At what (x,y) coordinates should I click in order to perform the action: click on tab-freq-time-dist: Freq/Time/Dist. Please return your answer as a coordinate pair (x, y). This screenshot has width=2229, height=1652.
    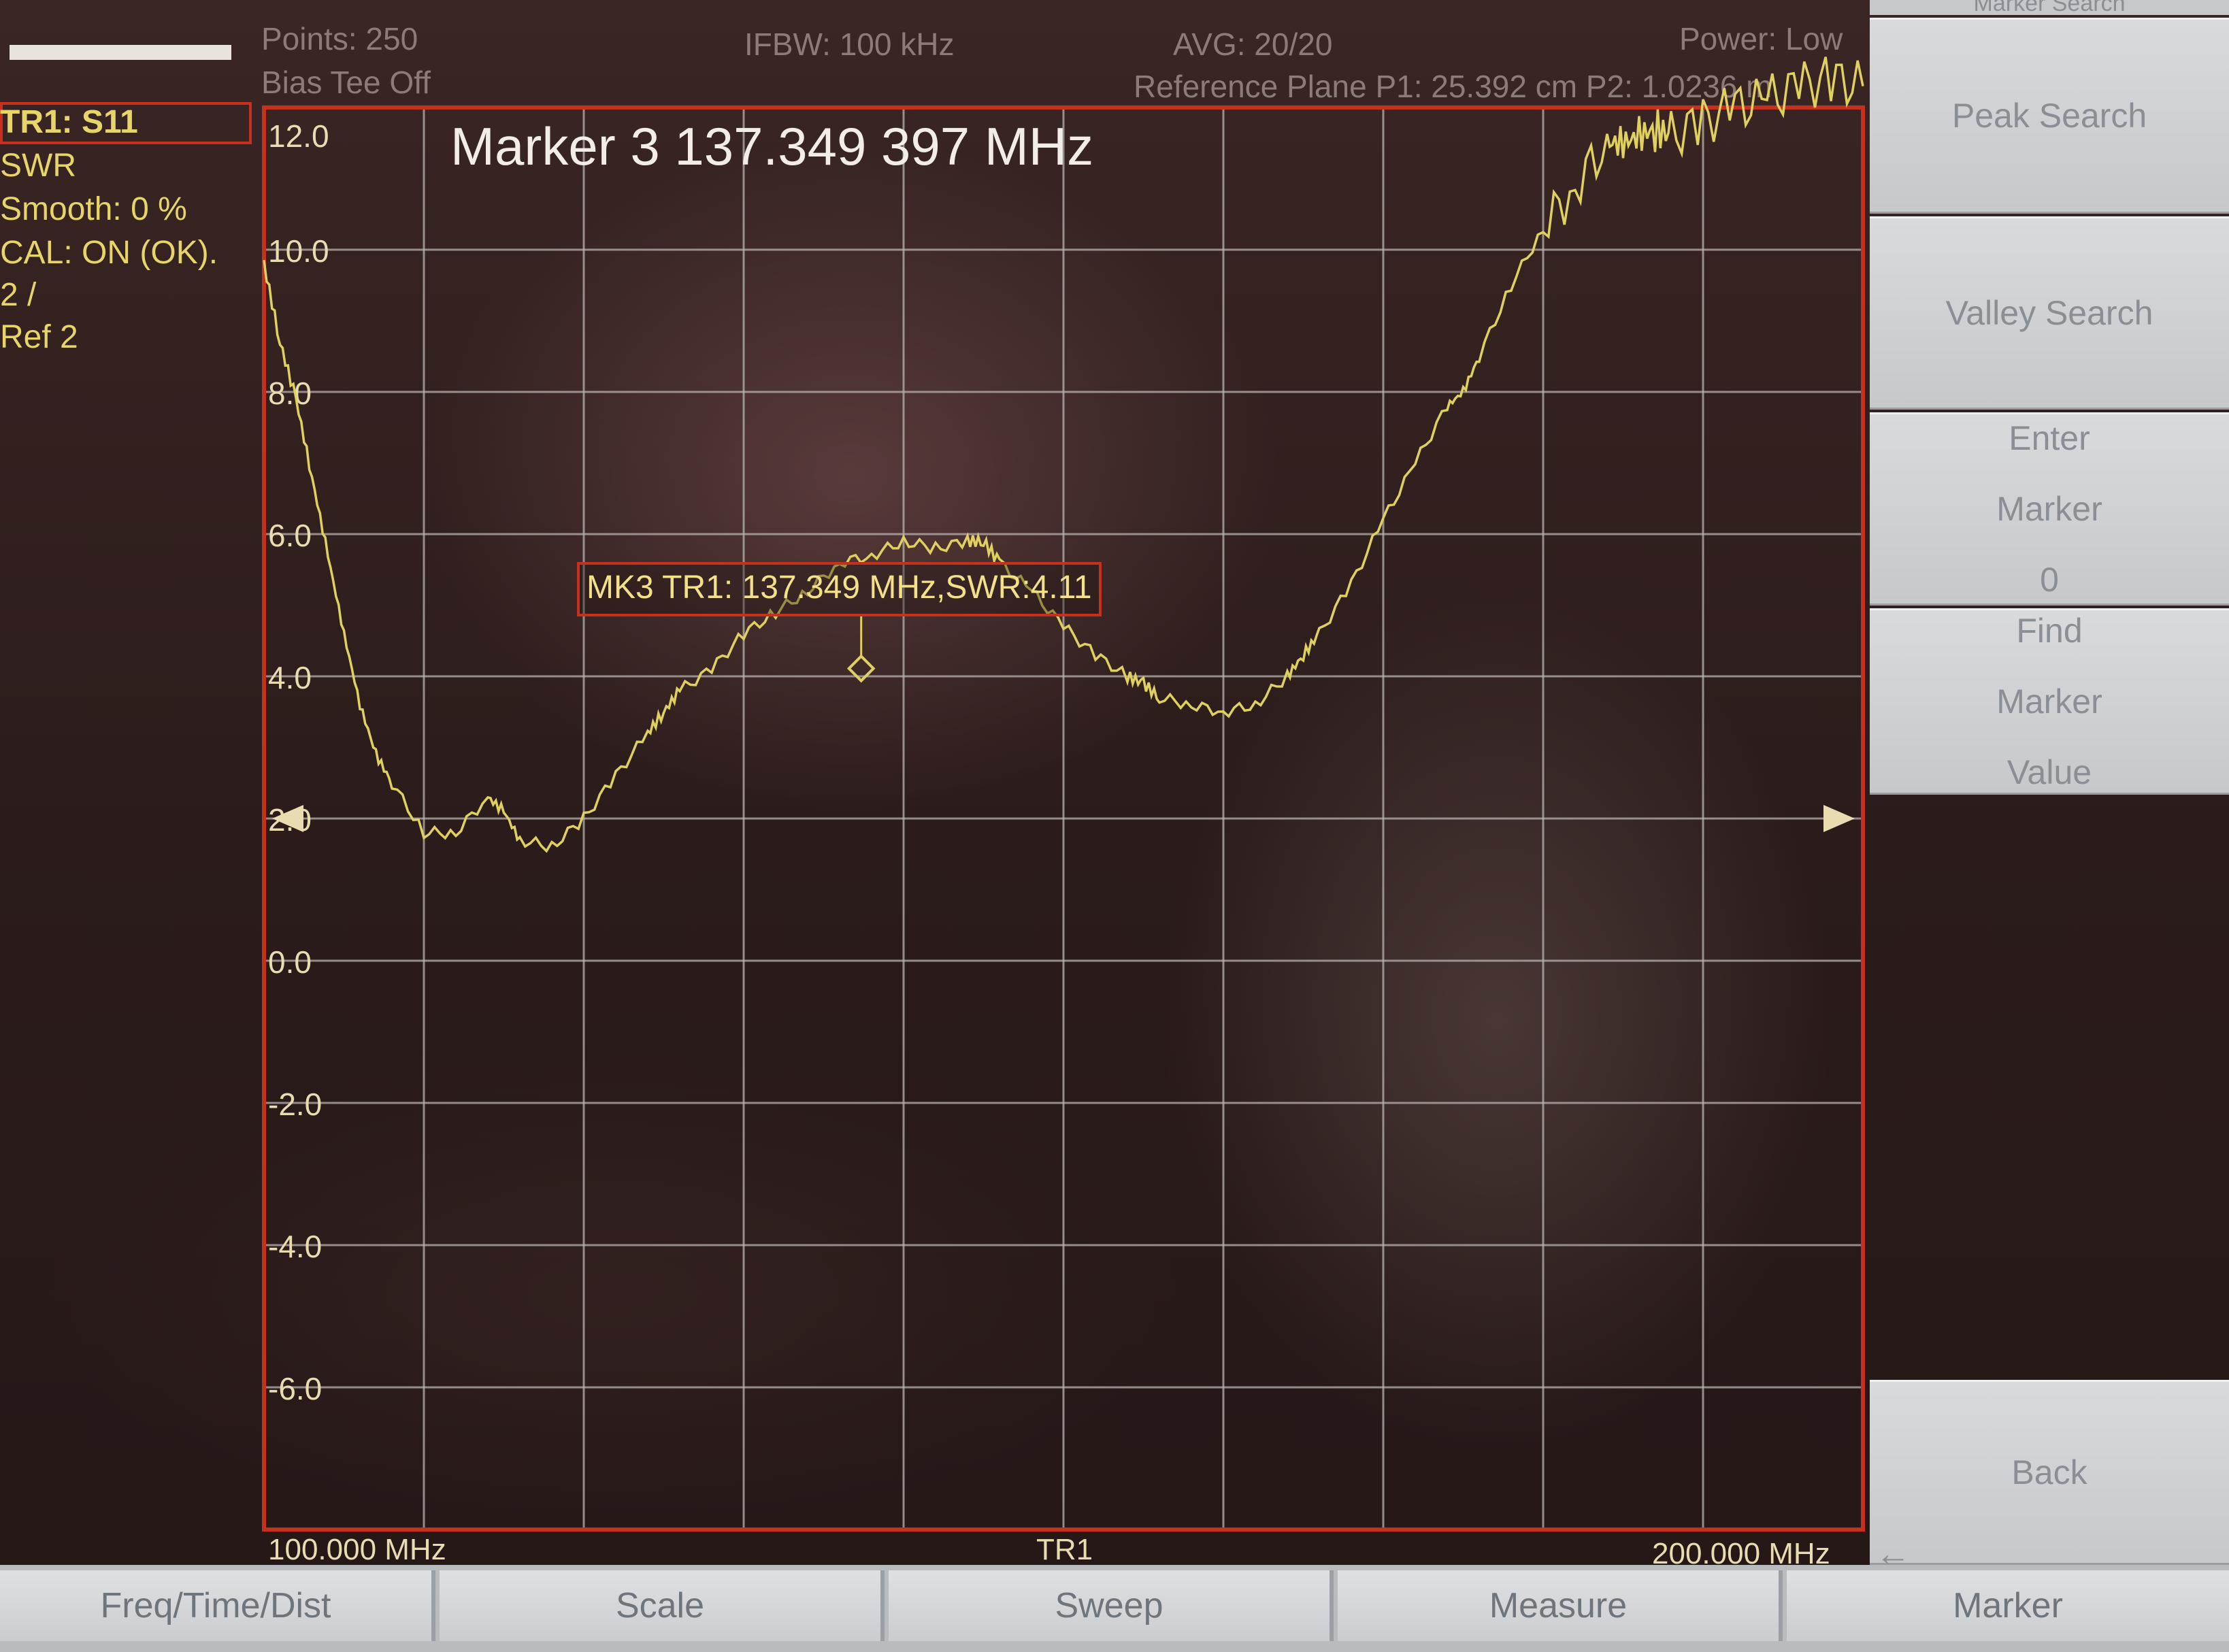
    Looking at the image, I should click on (217, 1606).